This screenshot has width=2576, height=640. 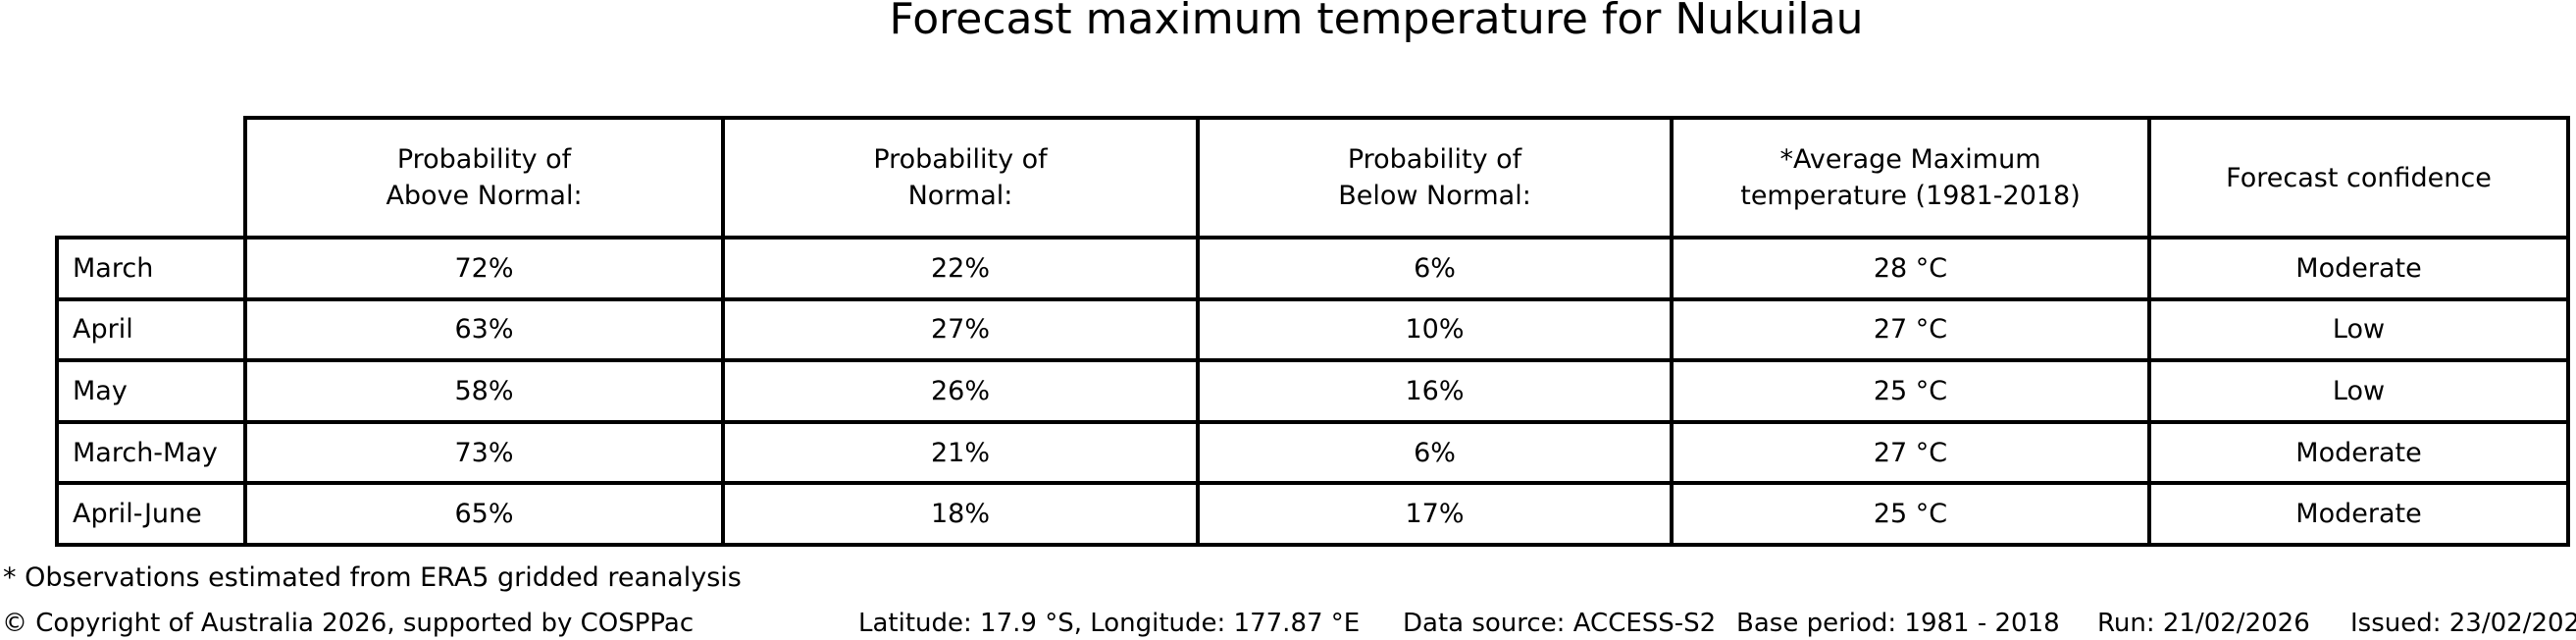 What do you see at coordinates (1898, 624) in the screenshot?
I see `base-period-text: Base period: 1981 - 2018` at bounding box center [1898, 624].